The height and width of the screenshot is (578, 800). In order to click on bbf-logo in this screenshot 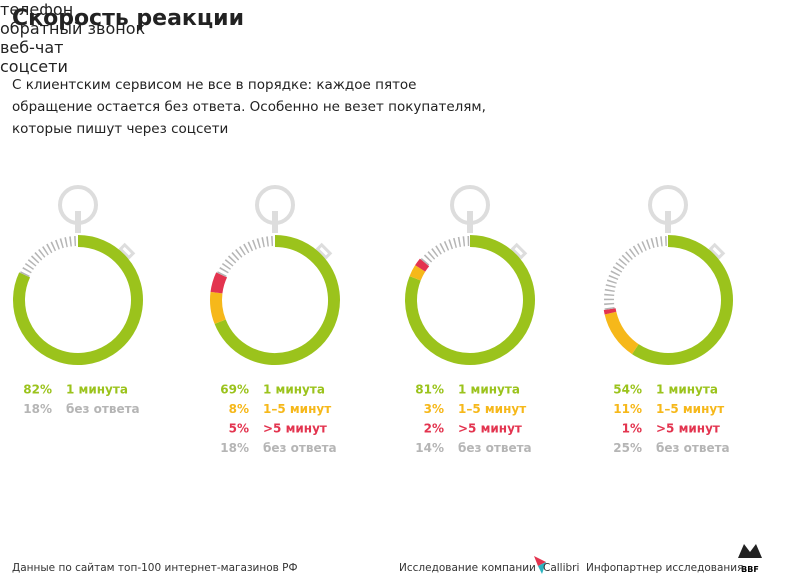, I will do `click(750, 551)`.